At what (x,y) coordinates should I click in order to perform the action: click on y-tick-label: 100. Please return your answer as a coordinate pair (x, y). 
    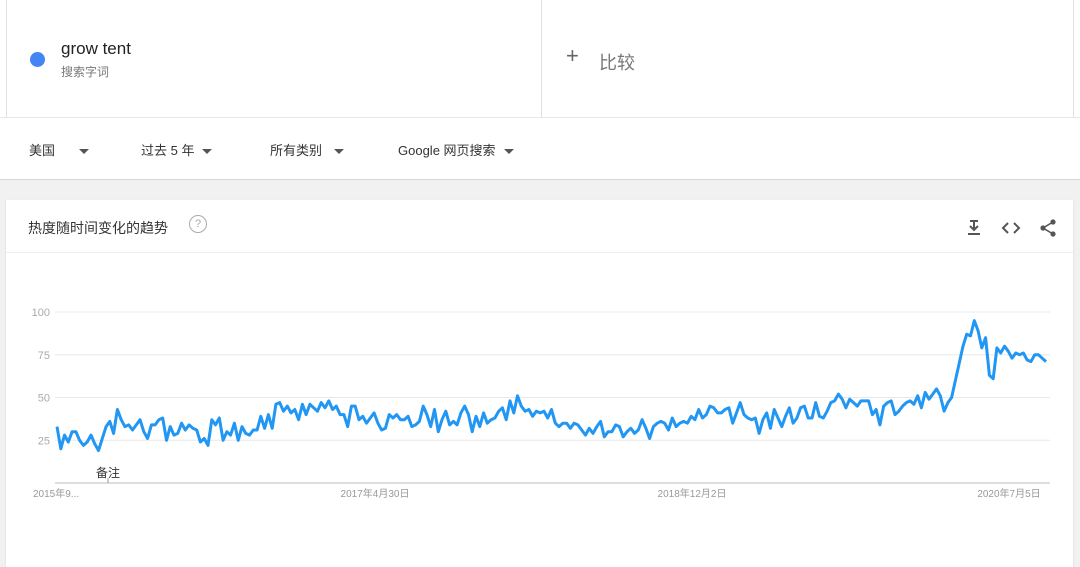
    Looking at the image, I should click on (41, 313).